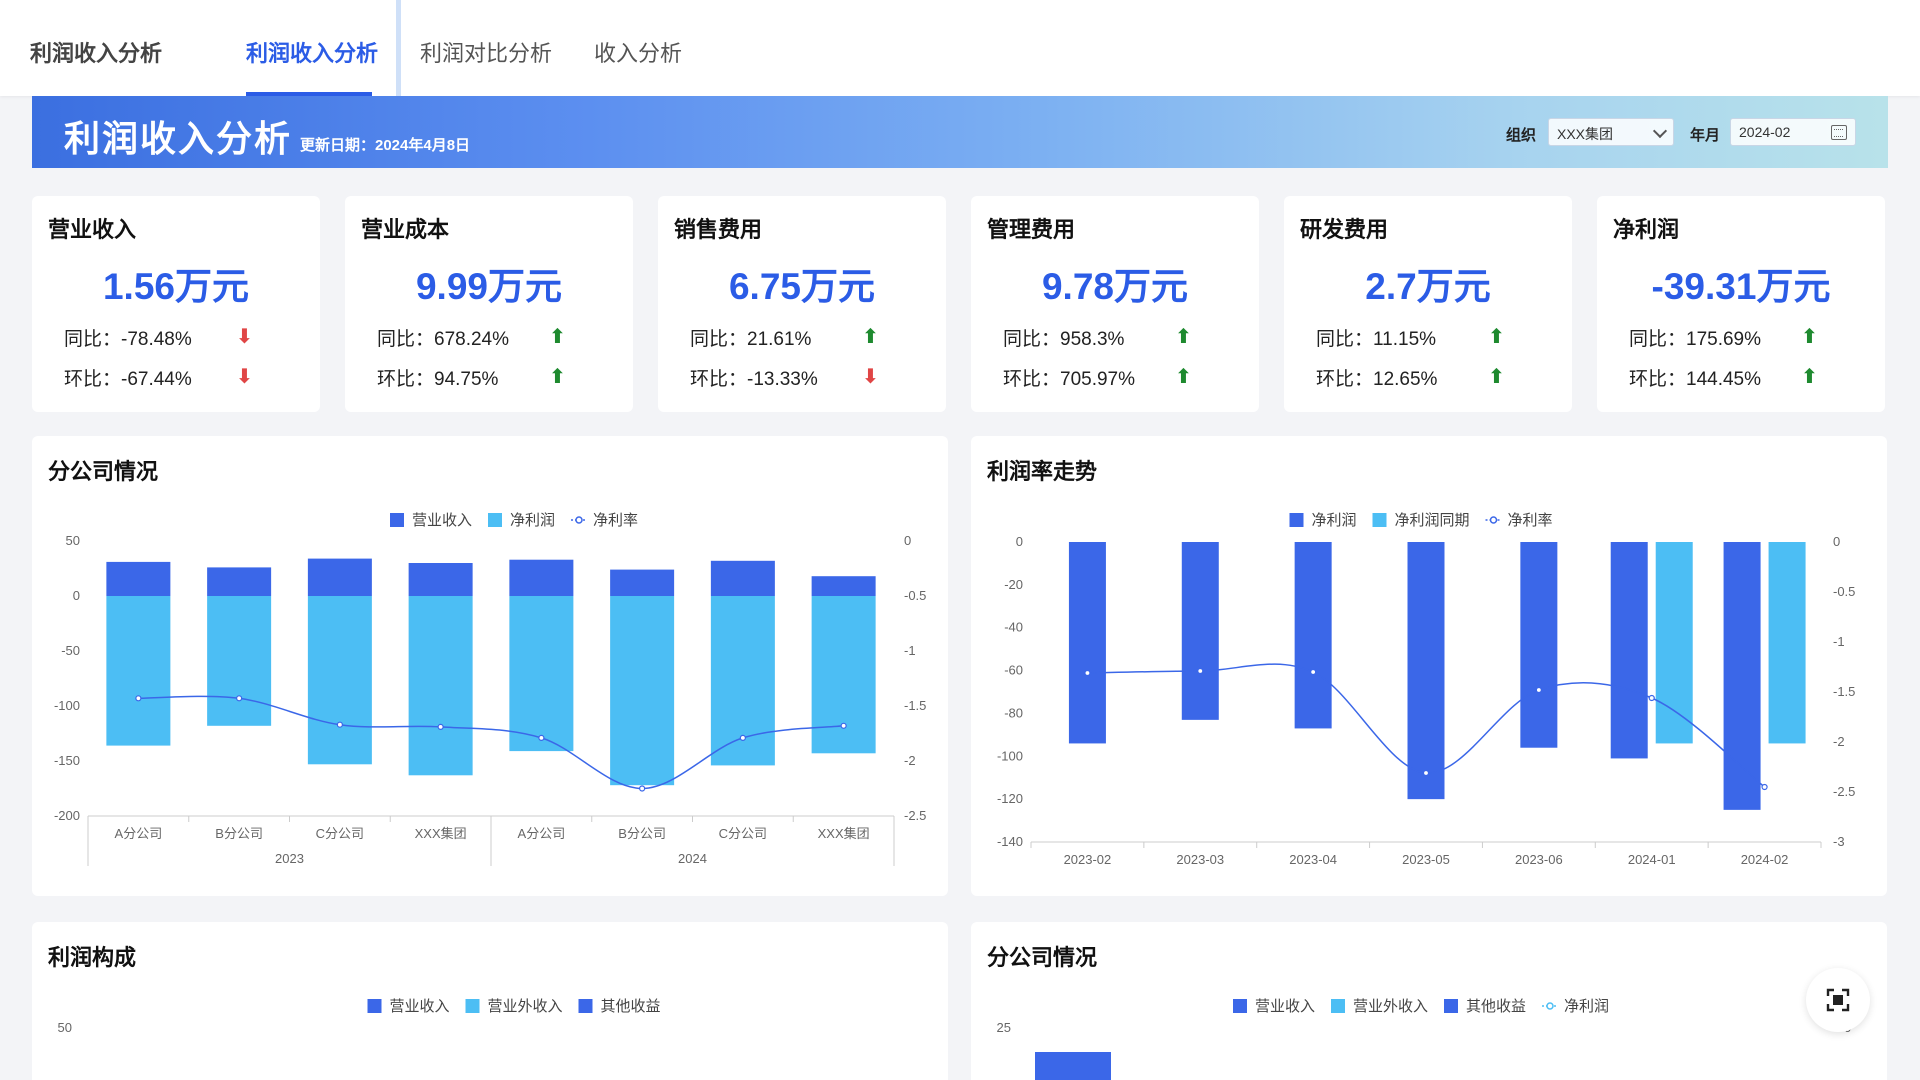 The height and width of the screenshot is (1080, 1920). What do you see at coordinates (1013, 584) in the screenshot?
I see `y-left-tick-label: -20` at bounding box center [1013, 584].